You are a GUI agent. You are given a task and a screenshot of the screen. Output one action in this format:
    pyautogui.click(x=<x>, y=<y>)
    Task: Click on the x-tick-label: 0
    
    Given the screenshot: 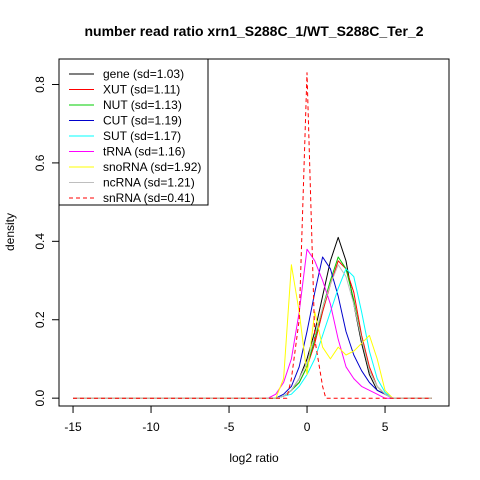 What is the action you would take?
    pyautogui.click(x=307, y=427)
    